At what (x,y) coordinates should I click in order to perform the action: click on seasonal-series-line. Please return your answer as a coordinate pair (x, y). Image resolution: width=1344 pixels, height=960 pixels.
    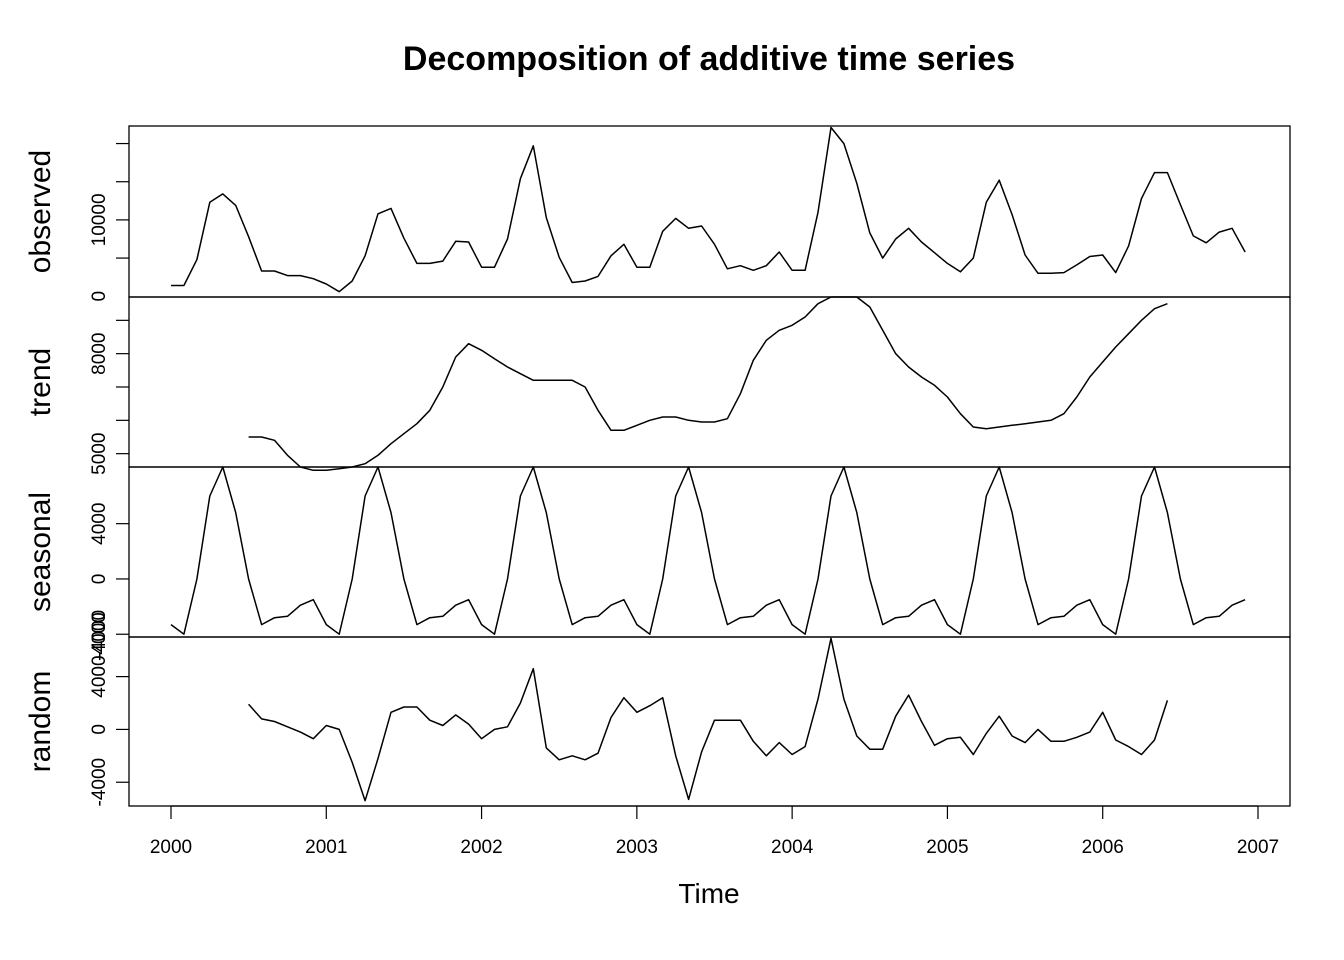
    Looking at the image, I should click on (708, 550).